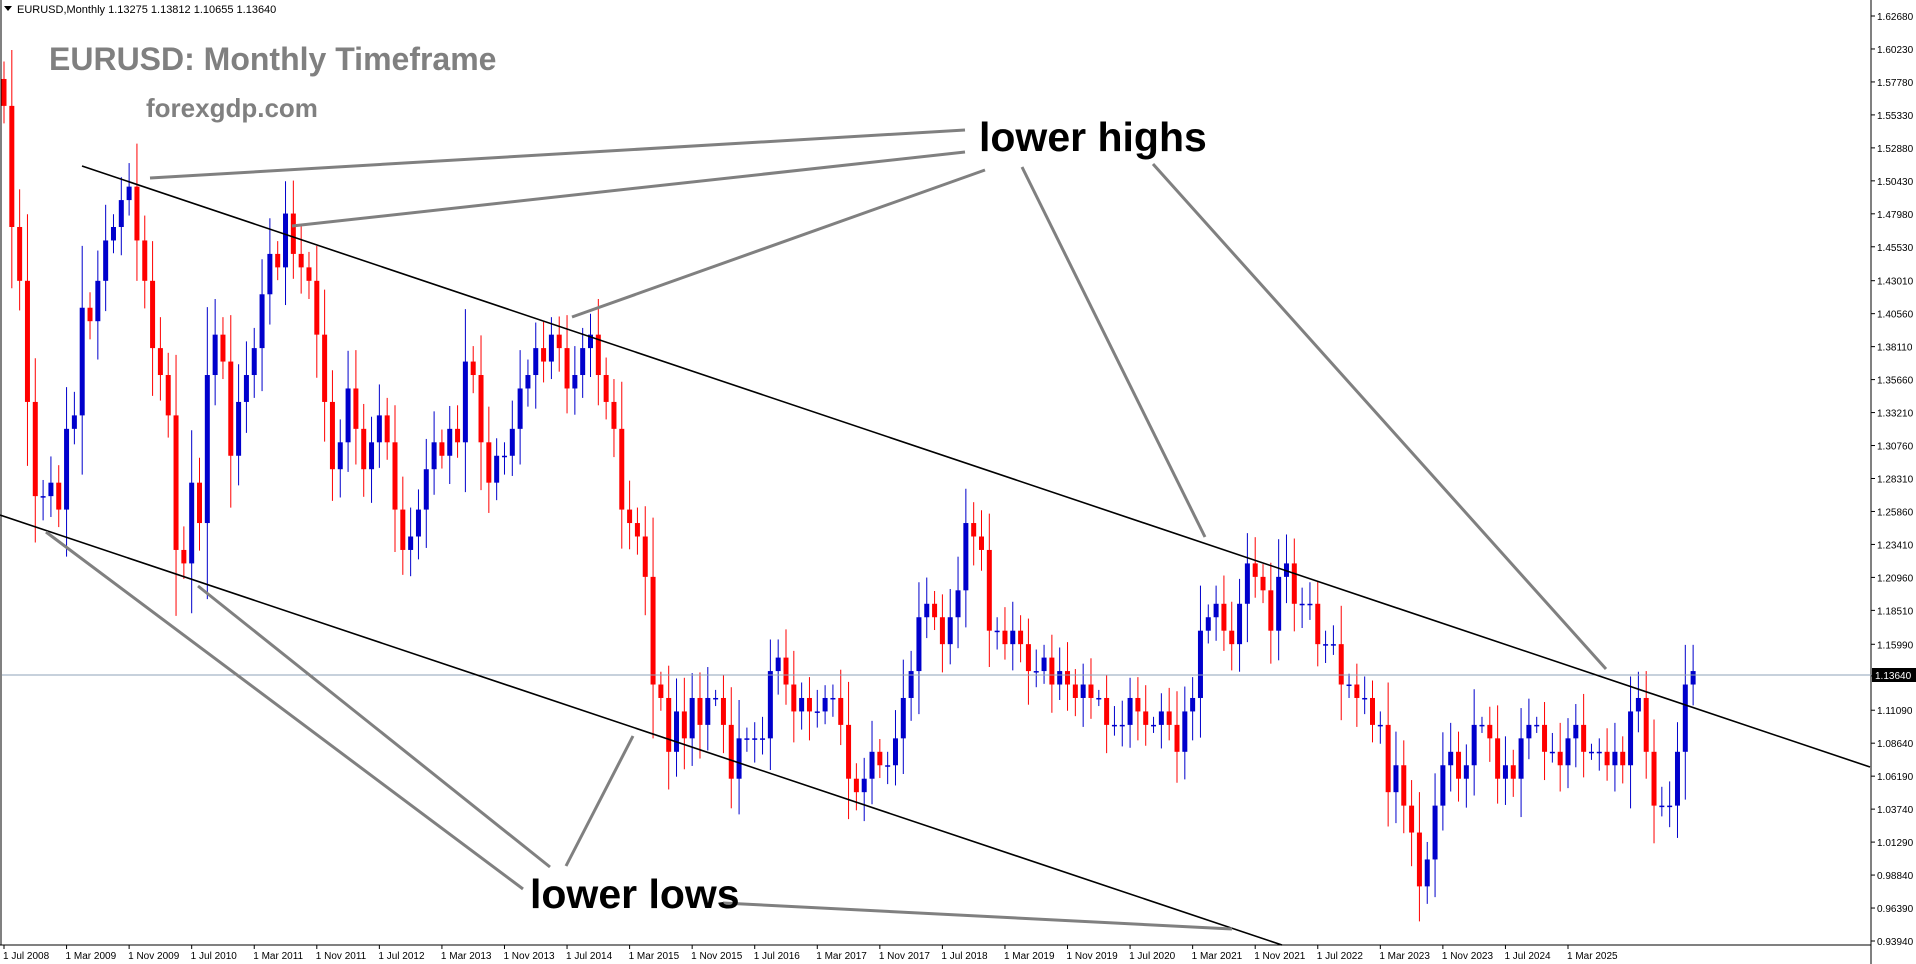 Image resolution: width=1916 pixels, height=964 pixels. Describe the element at coordinates (8, 8) in the screenshot. I see `chart-menu-triangle-icon` at that location.